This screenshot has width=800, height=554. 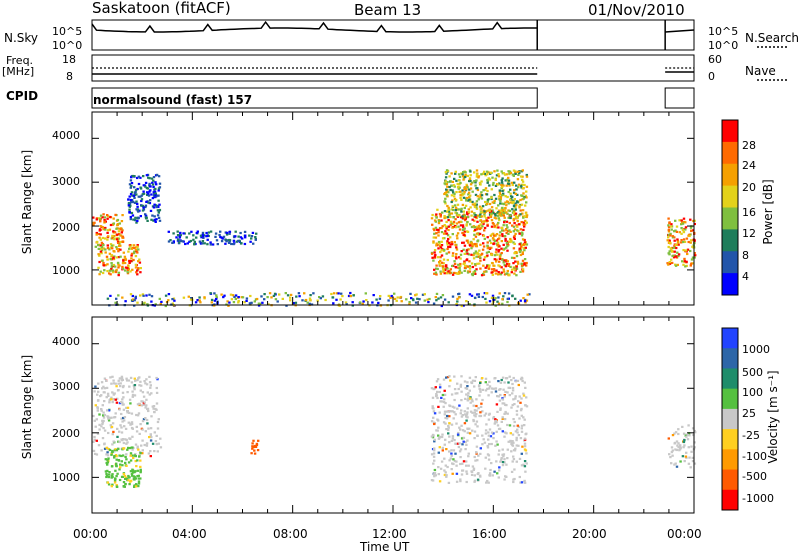 What do you see at coordinates (758, 498) in the screenshot?
I see `vel-cb-tick-neg1000: -1000` at bounding box center [758, 498].